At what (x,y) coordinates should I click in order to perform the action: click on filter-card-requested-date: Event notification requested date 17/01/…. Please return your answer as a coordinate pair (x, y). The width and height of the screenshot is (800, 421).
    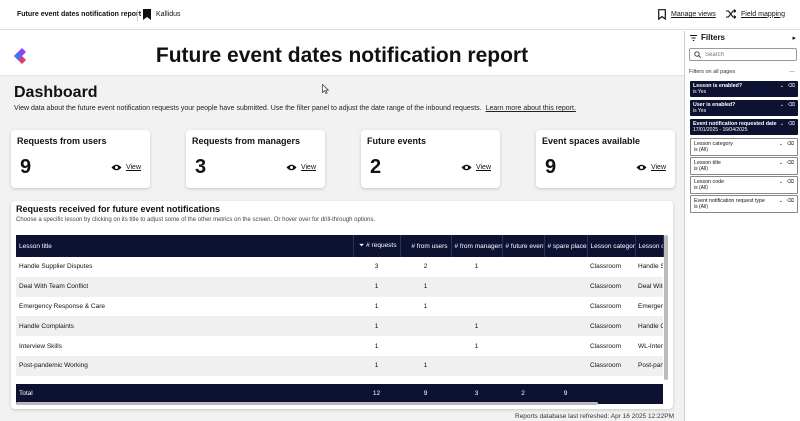
    Looking at the image, I should click on (744, 127).